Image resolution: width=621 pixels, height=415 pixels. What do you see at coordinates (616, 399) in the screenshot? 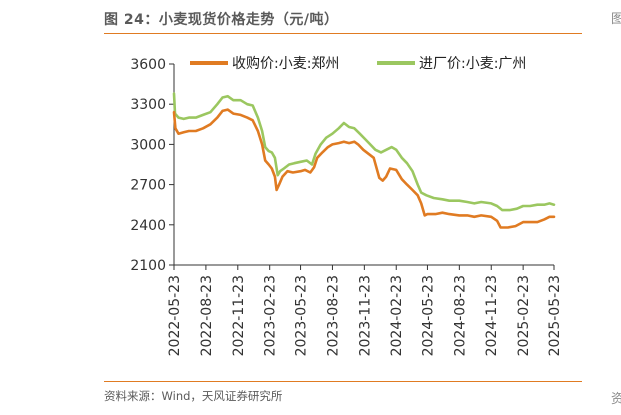
I see `next-source-fragment: 资` at bounding box center [616, 399].